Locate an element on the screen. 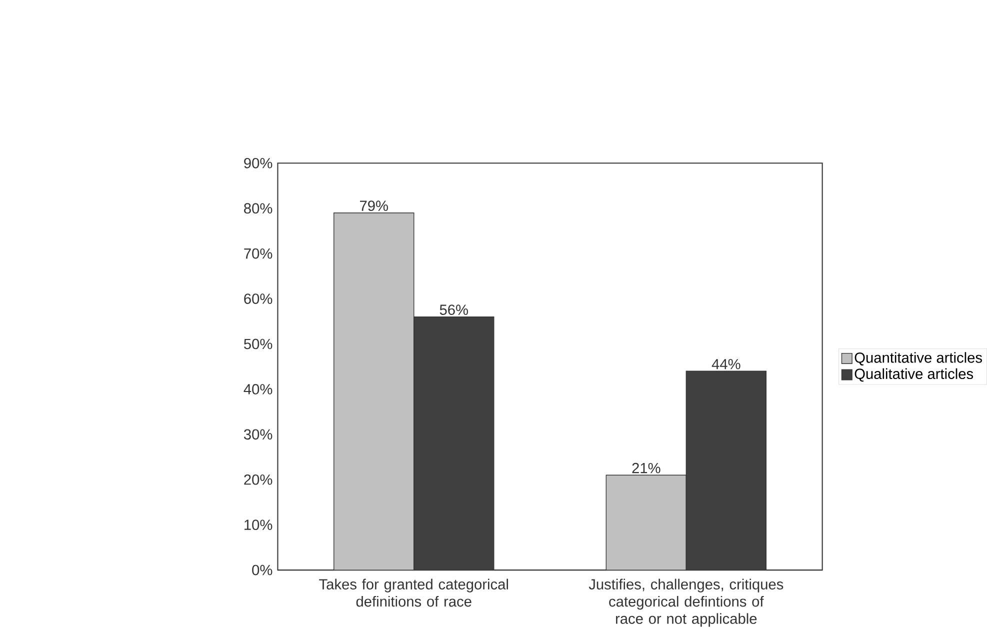  y-tick-label: 30% is located at coordinates (258, 434).